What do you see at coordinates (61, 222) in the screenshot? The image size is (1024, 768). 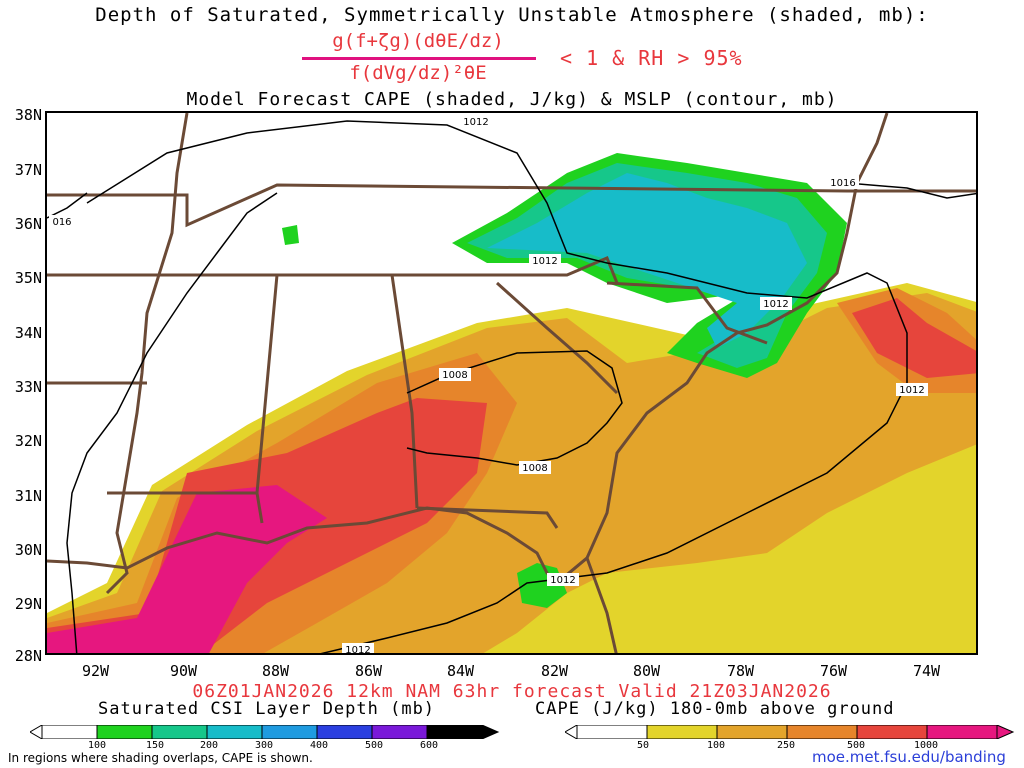 I see `isobar-label-1016-west: 016` at bounding box center [61, 222].